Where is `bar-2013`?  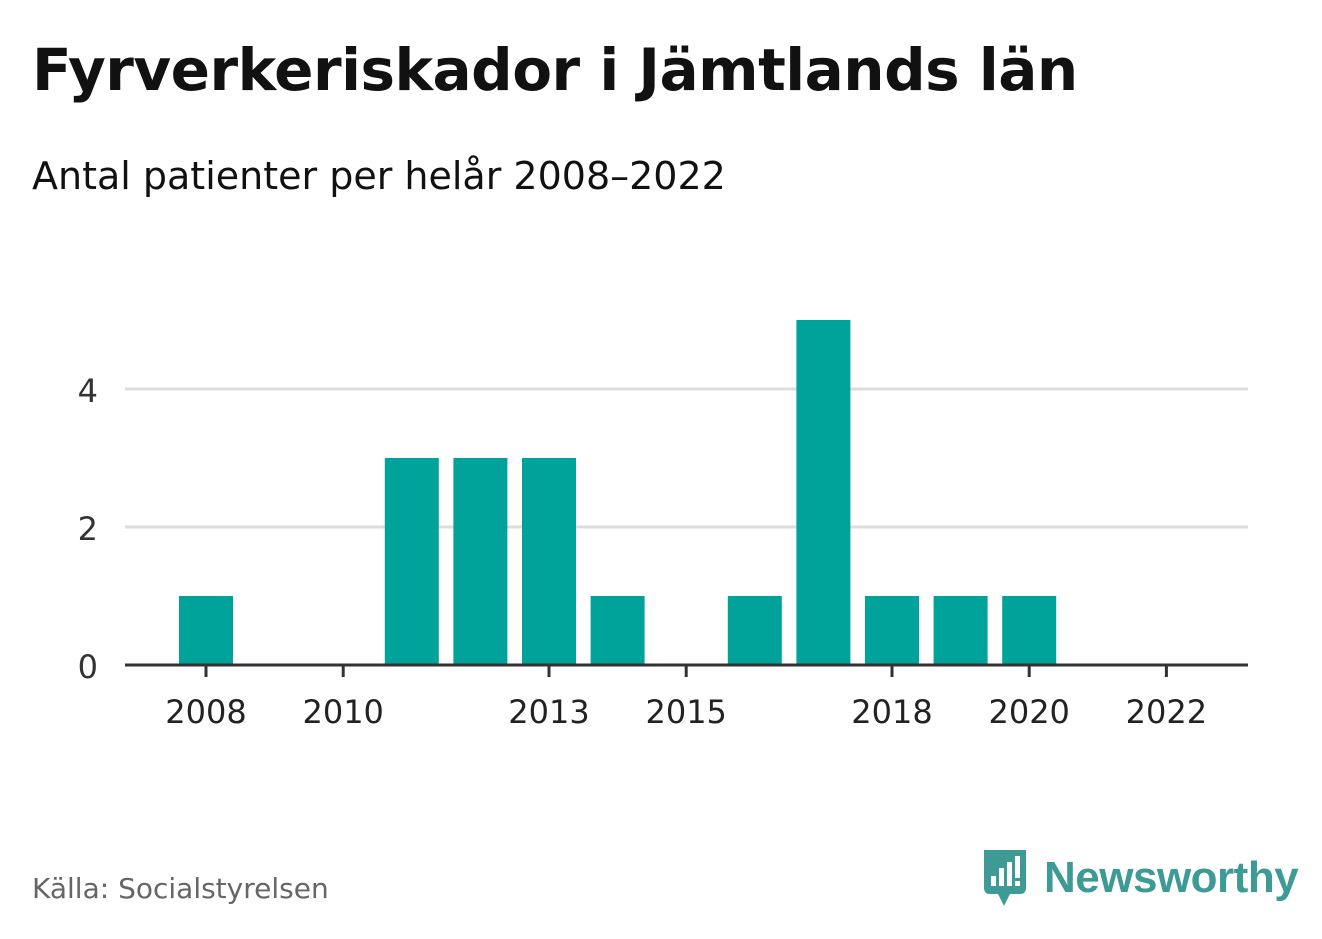
bar-2013 is located at coordinates (549, 561).